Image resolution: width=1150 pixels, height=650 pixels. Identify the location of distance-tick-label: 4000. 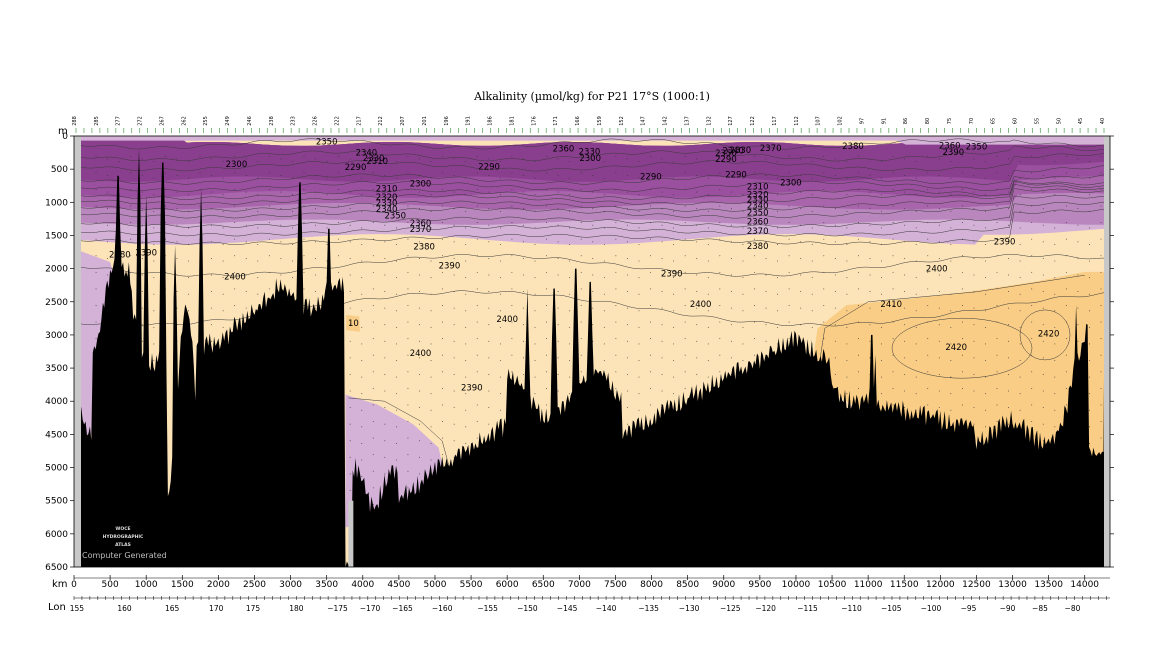
(362, 585).